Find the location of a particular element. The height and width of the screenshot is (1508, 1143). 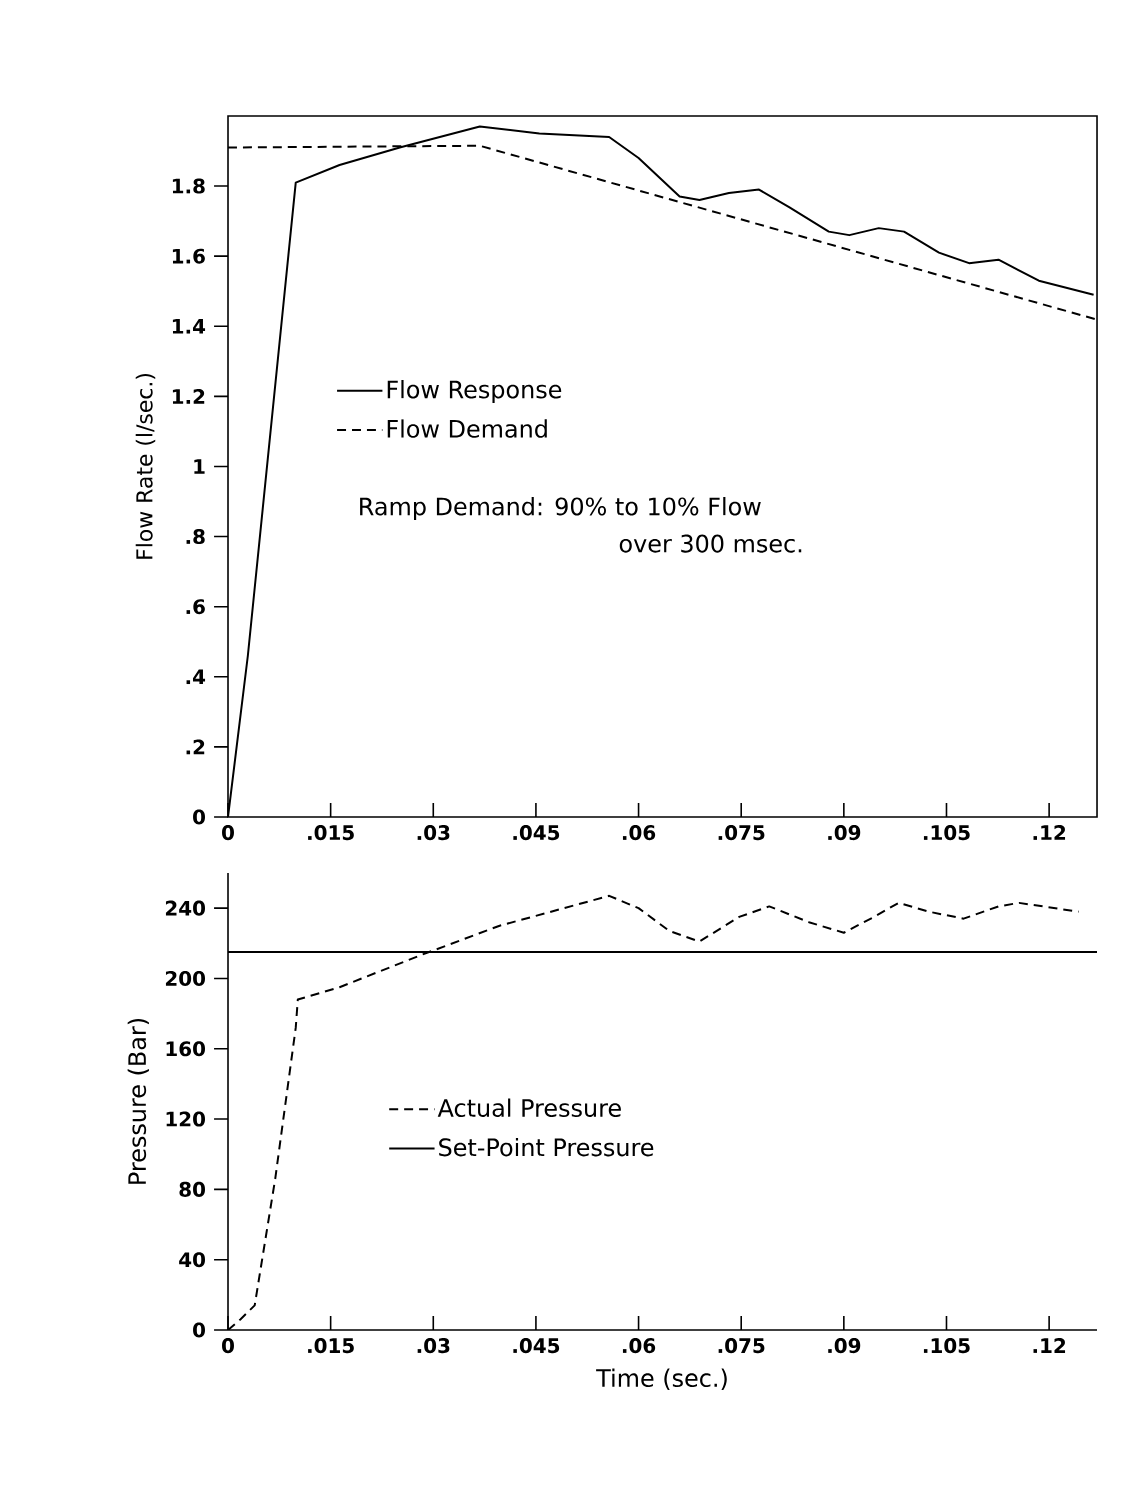

y-tick-label: 1.6 is located at coordinates (188, 256).